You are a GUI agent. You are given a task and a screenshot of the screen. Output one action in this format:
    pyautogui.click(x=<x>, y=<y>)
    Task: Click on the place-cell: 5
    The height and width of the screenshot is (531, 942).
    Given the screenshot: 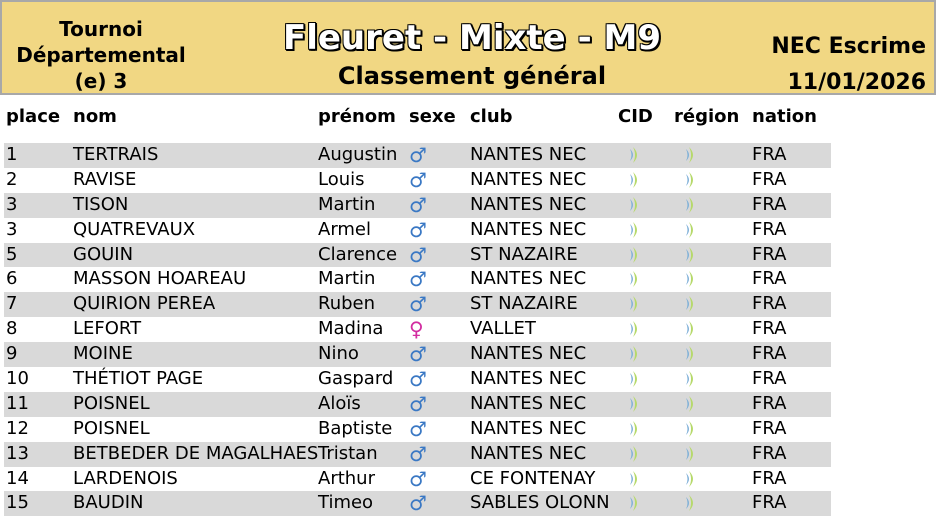 What is the action you would take?
    pyautogui.click(x=12, y=254)
    